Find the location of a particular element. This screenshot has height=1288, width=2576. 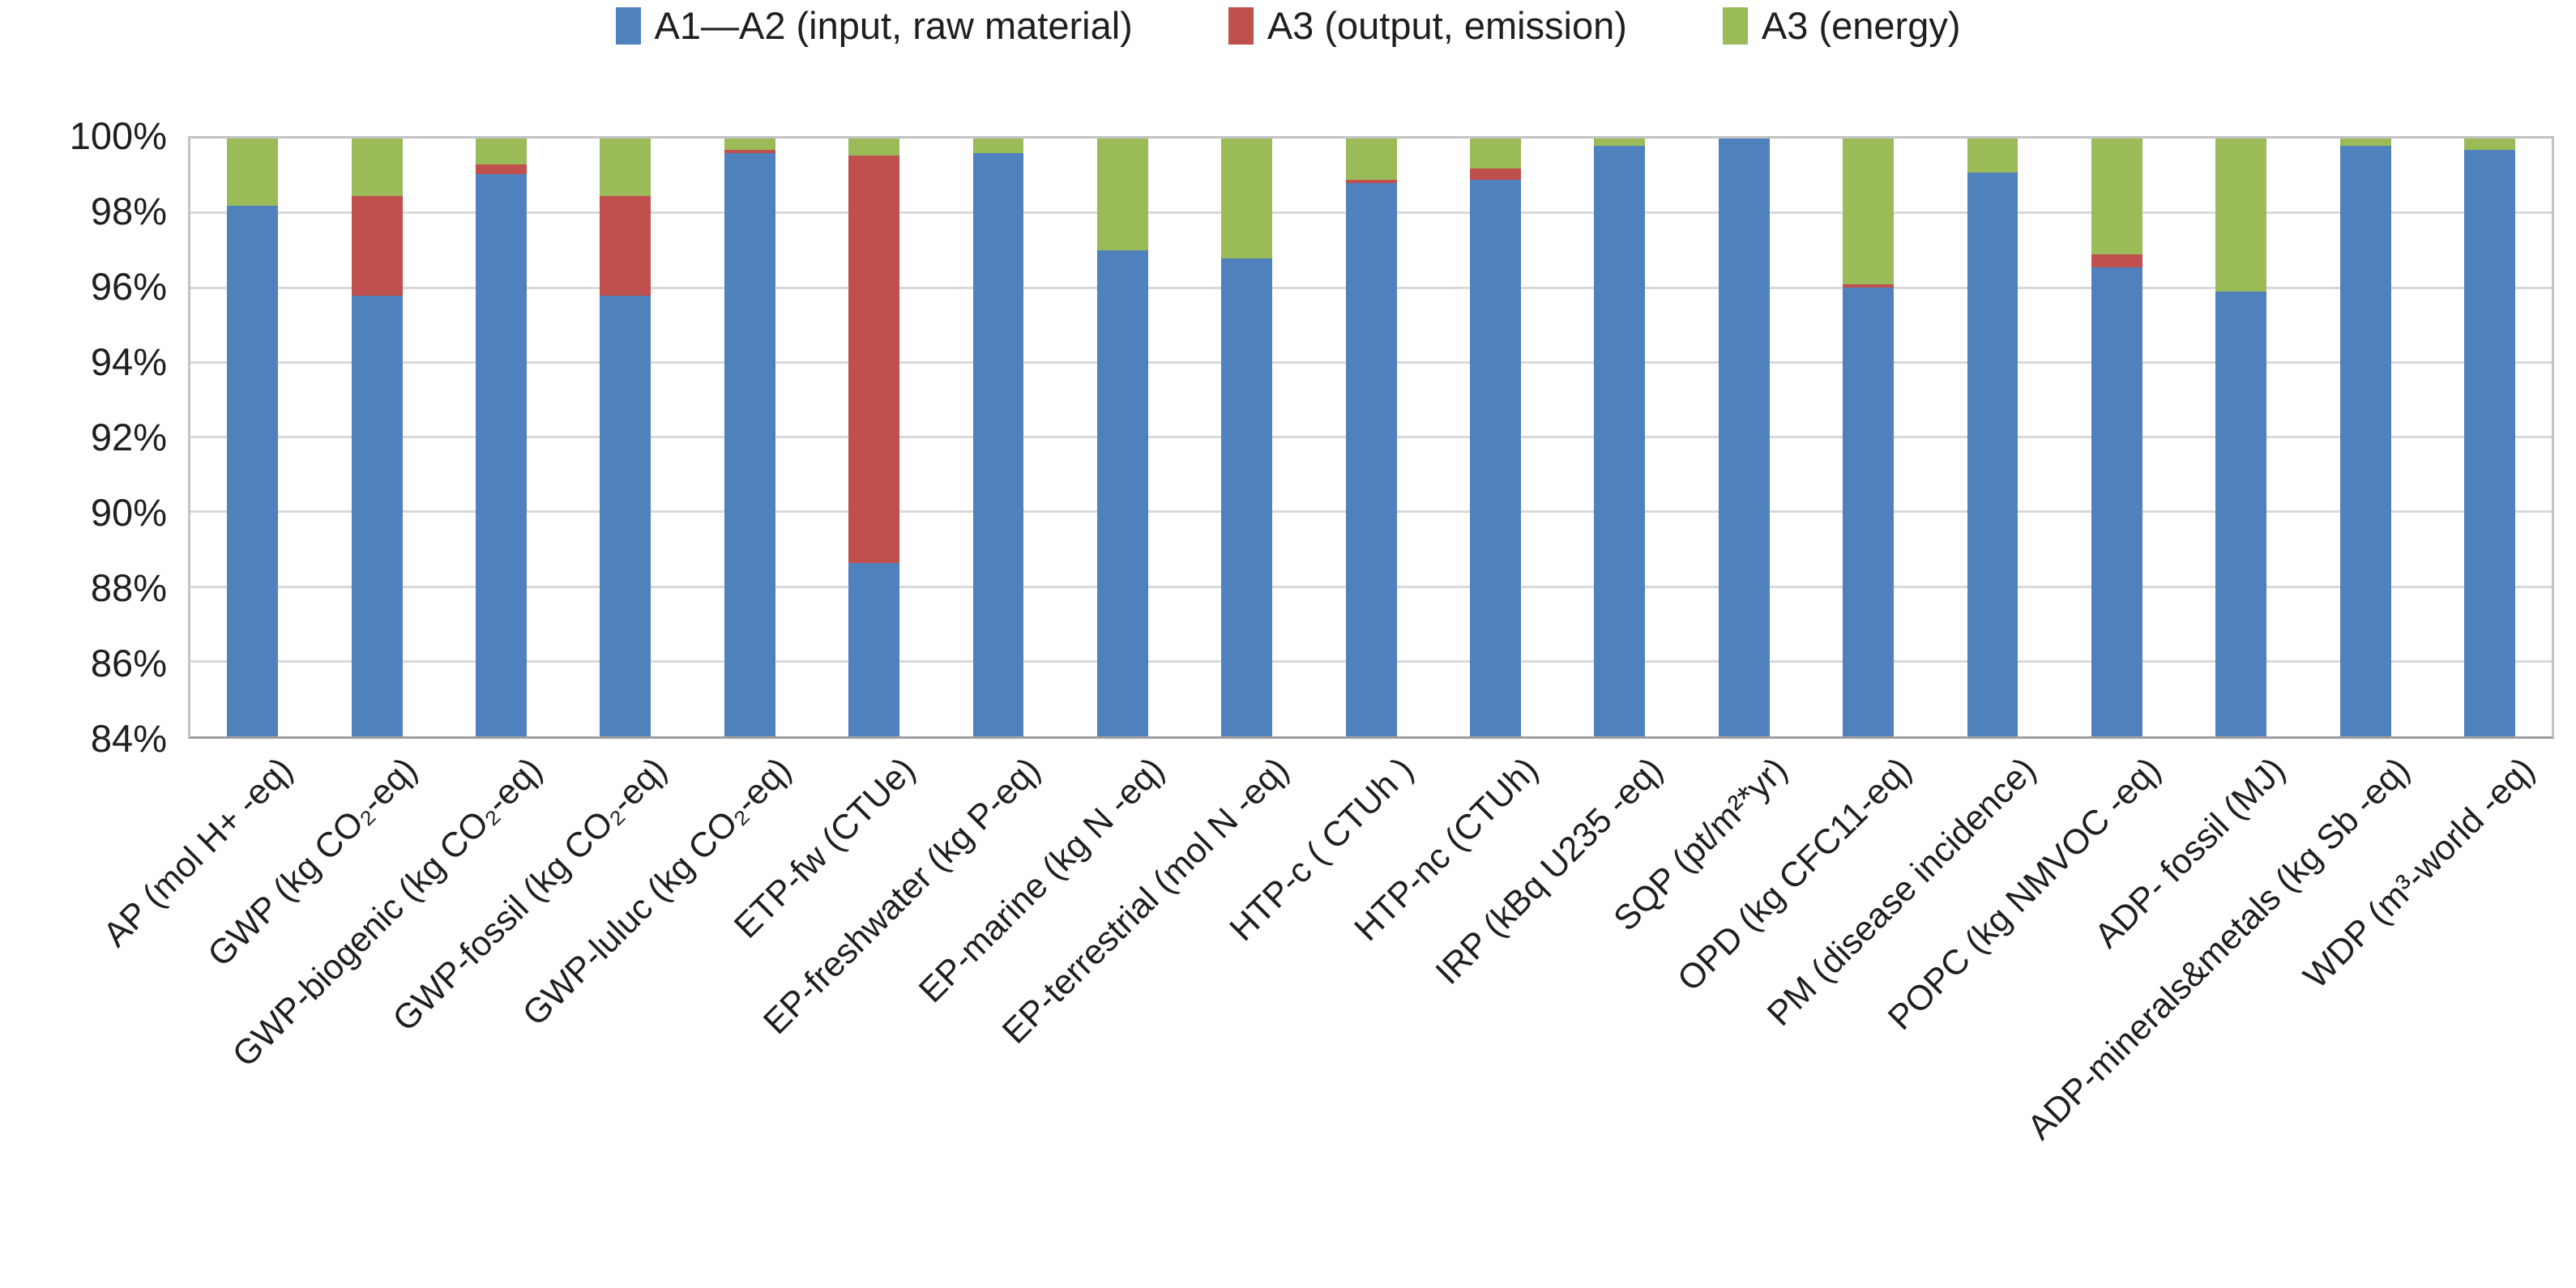

legend-item-a3-energy: A3 (energy) is located at coordinates (1841, 26).